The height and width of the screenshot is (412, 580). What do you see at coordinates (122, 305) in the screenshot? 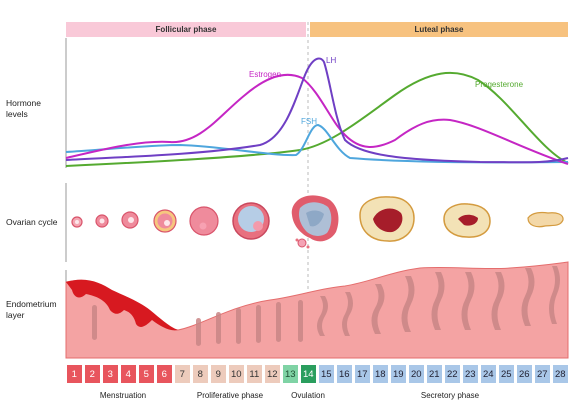
I see `menstrual-bleeding` at bounding box center [122, 305].